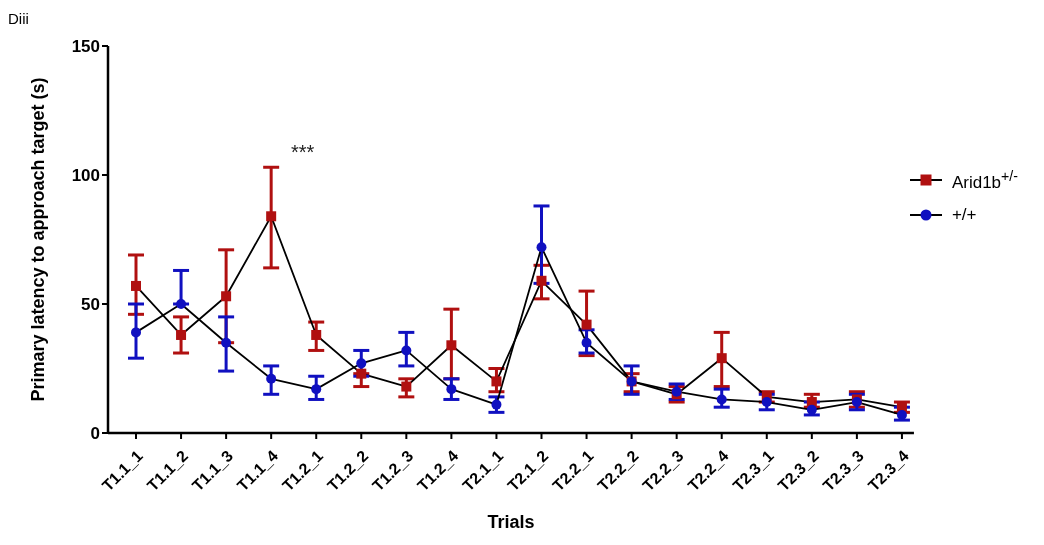 The image size is (1044, 545). What do you see at coordinates (984, 180) in the screenshot?
I see `legend-label: Arid1b$^{+/-}$` at bounding box center [984, 180].